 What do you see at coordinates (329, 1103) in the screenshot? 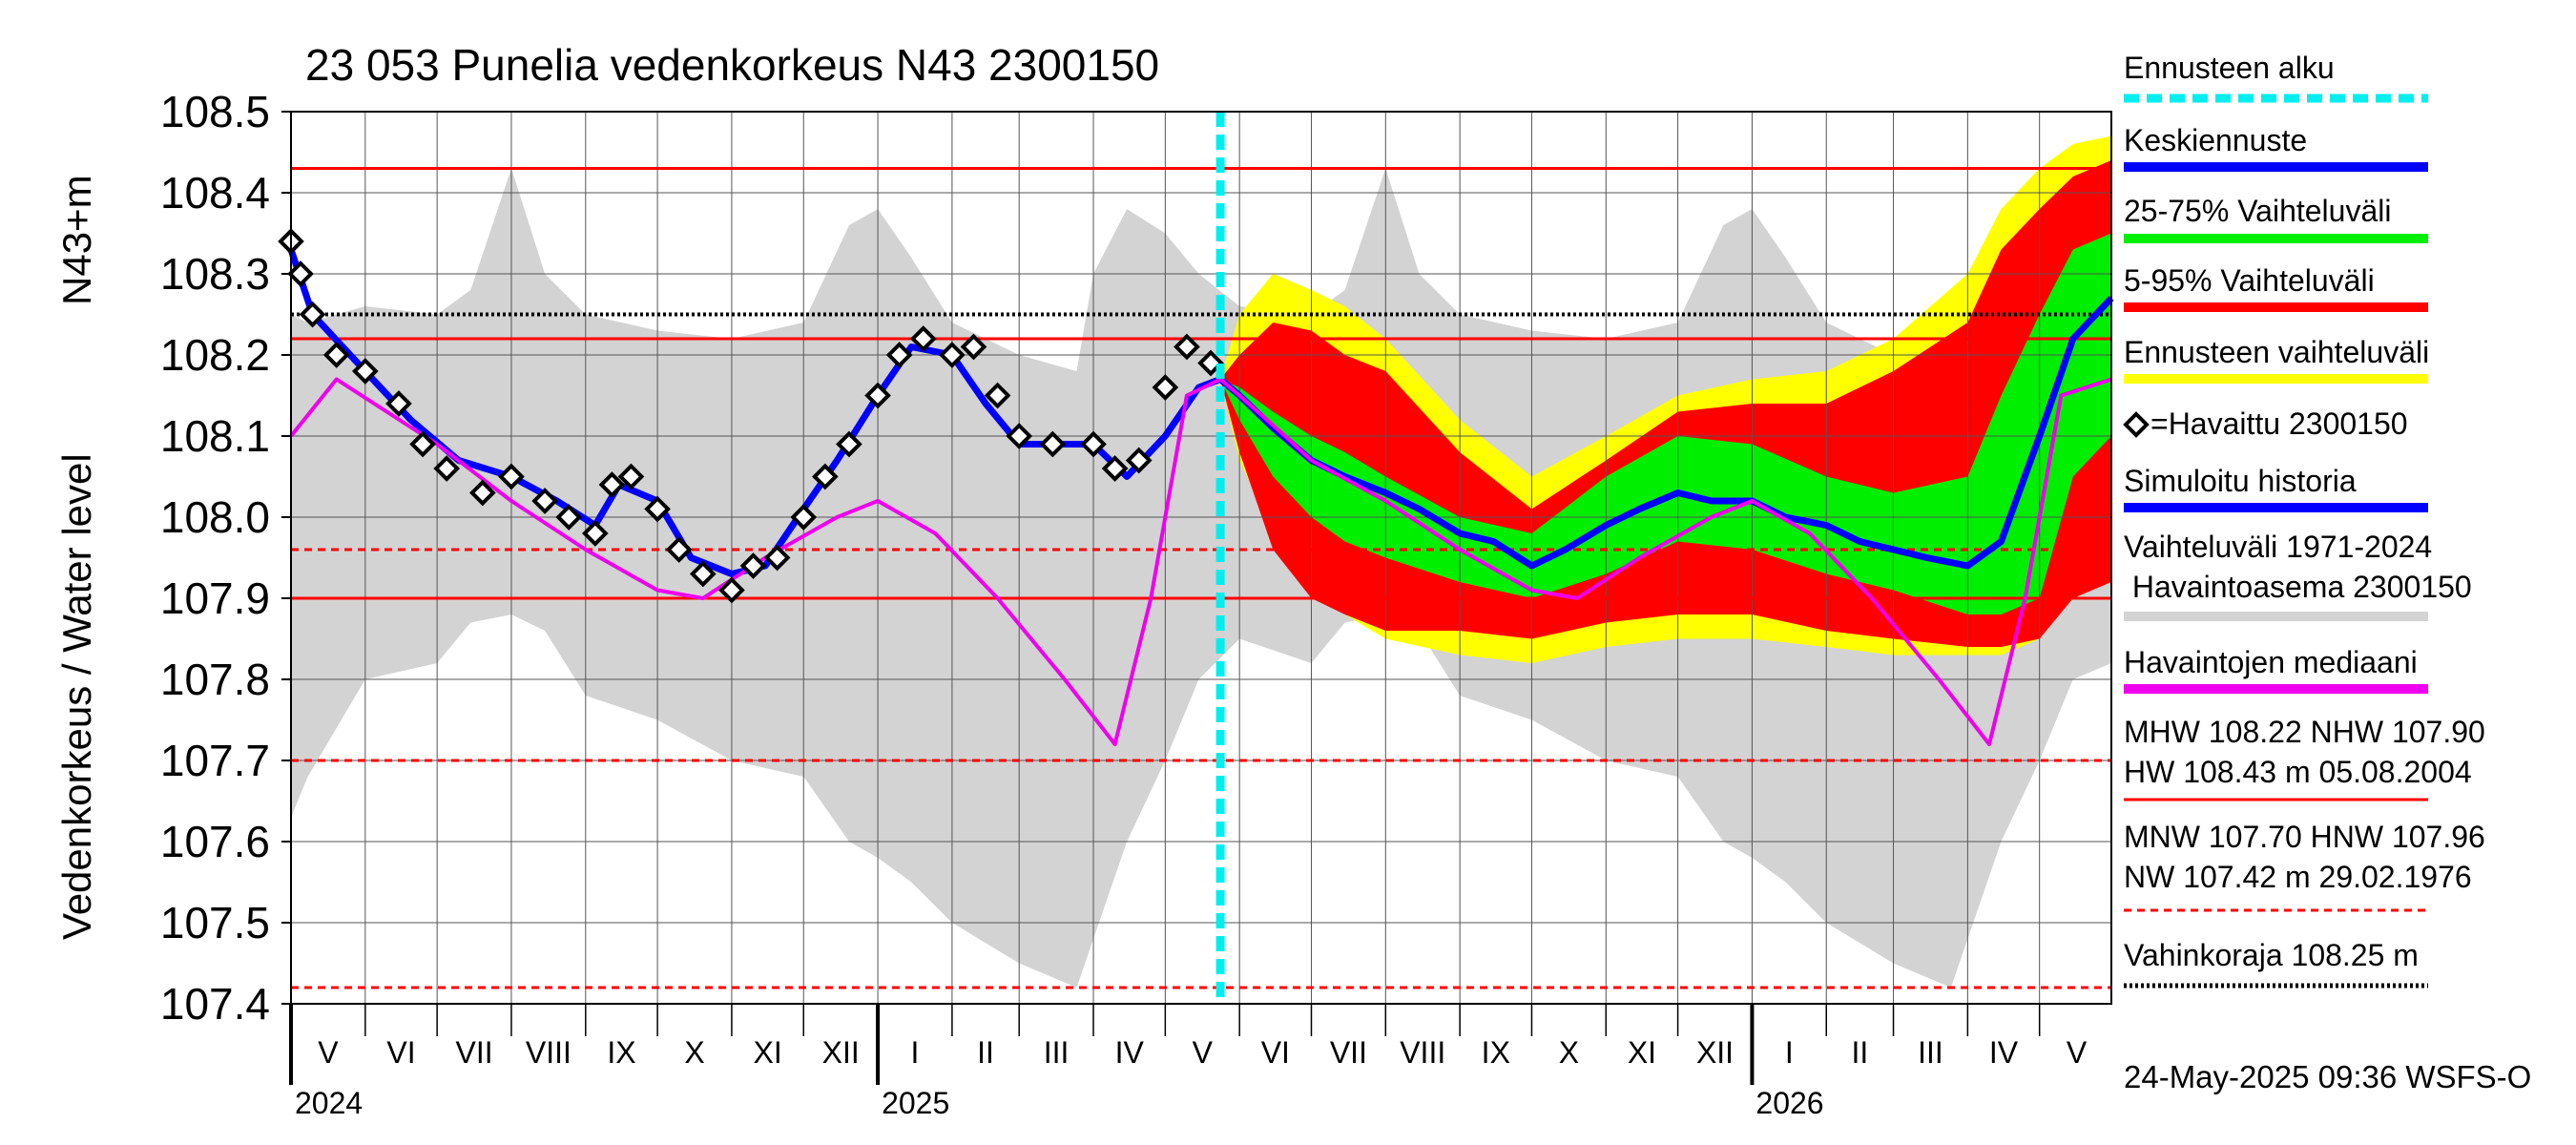
I see `year-label: 2024` at bounding box center [329, 1103].